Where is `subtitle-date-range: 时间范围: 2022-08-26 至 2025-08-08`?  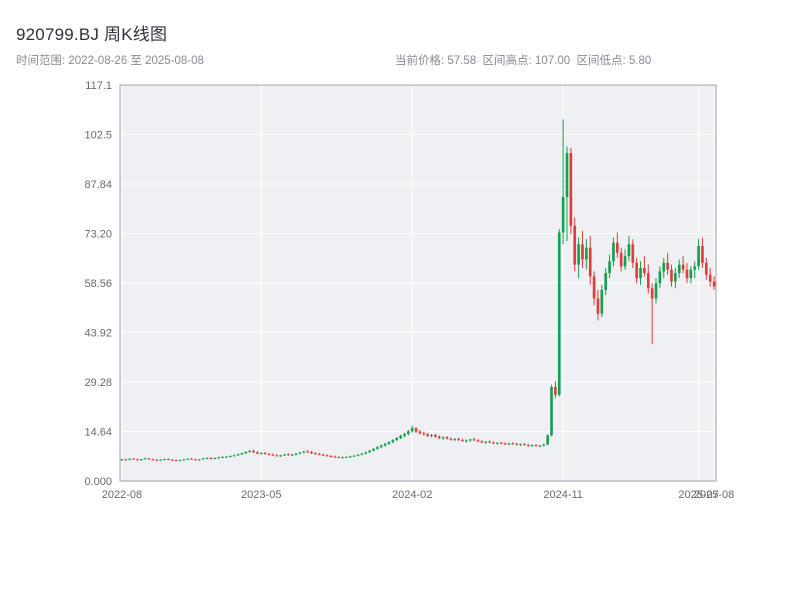 subtitle-date-range: 时间范围: 2022-08-26 至 2025-08-08 is located at coordinates (110, 61).